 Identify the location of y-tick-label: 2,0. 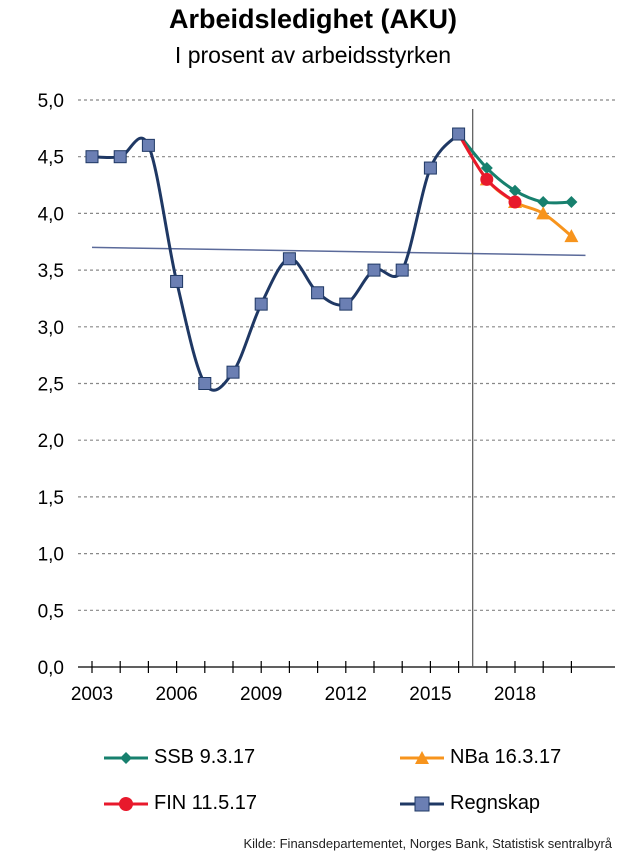
(51, 441).